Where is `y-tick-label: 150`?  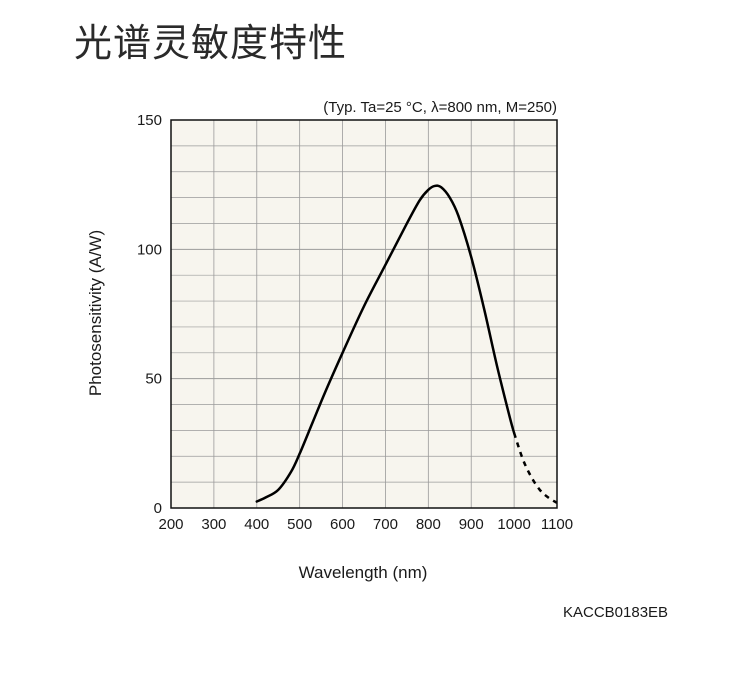
y-tick-label: 150 is located at coordinates (149, 120).